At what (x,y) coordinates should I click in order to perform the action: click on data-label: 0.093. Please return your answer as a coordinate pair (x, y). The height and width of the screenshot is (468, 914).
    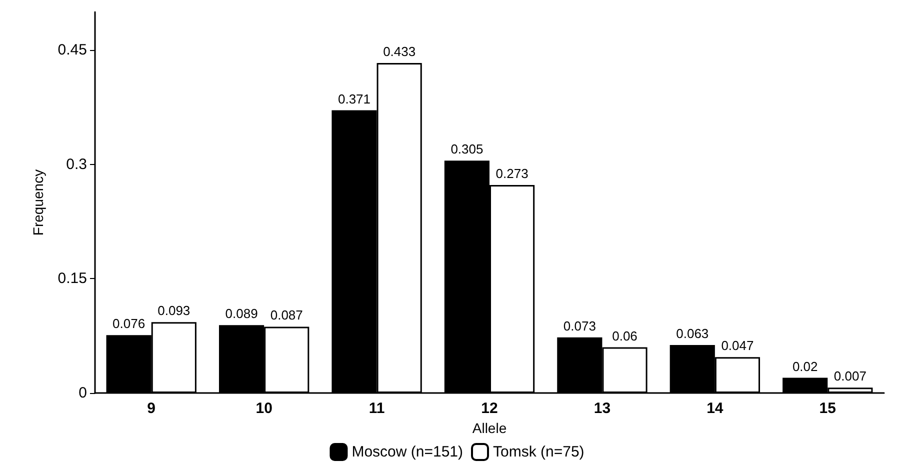
    Looking at the image, I should click on (174, 310).